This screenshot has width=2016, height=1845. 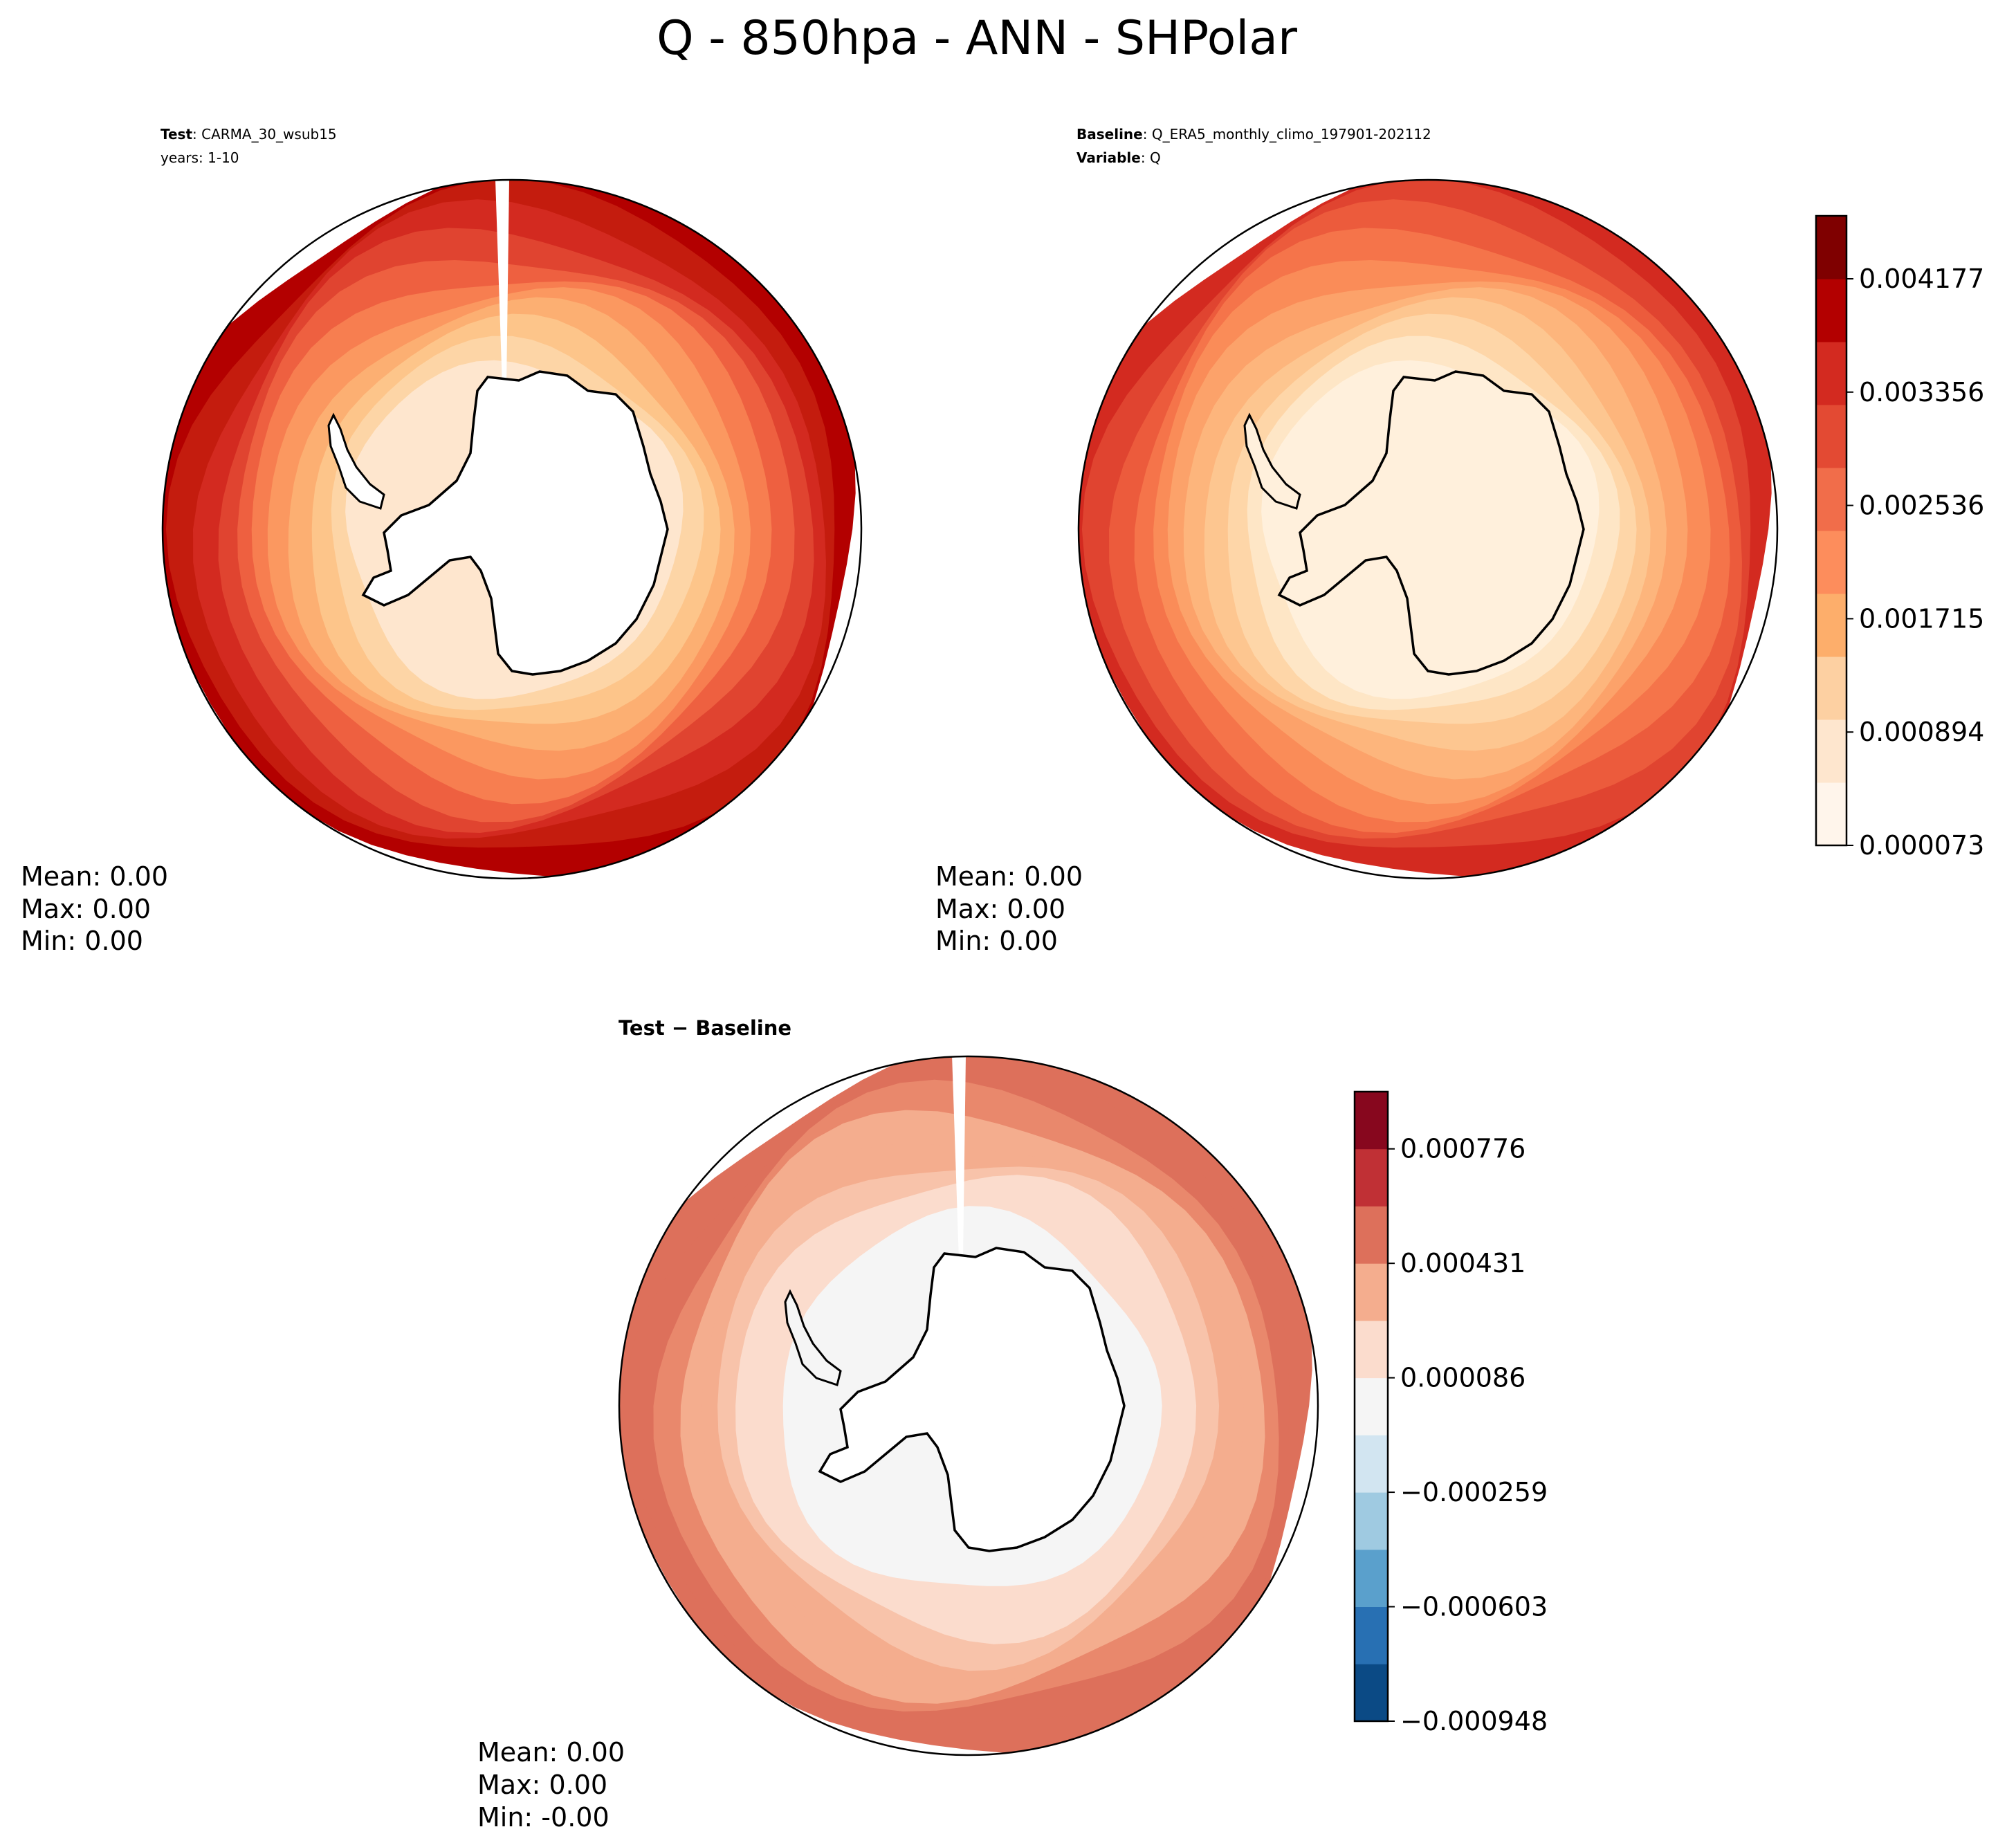 What do you see at coordinates (1921, 619) in the screenshot?
I see `abs-cbar-tick-label-3: 0.001715` at bounding box center [1921, 619].